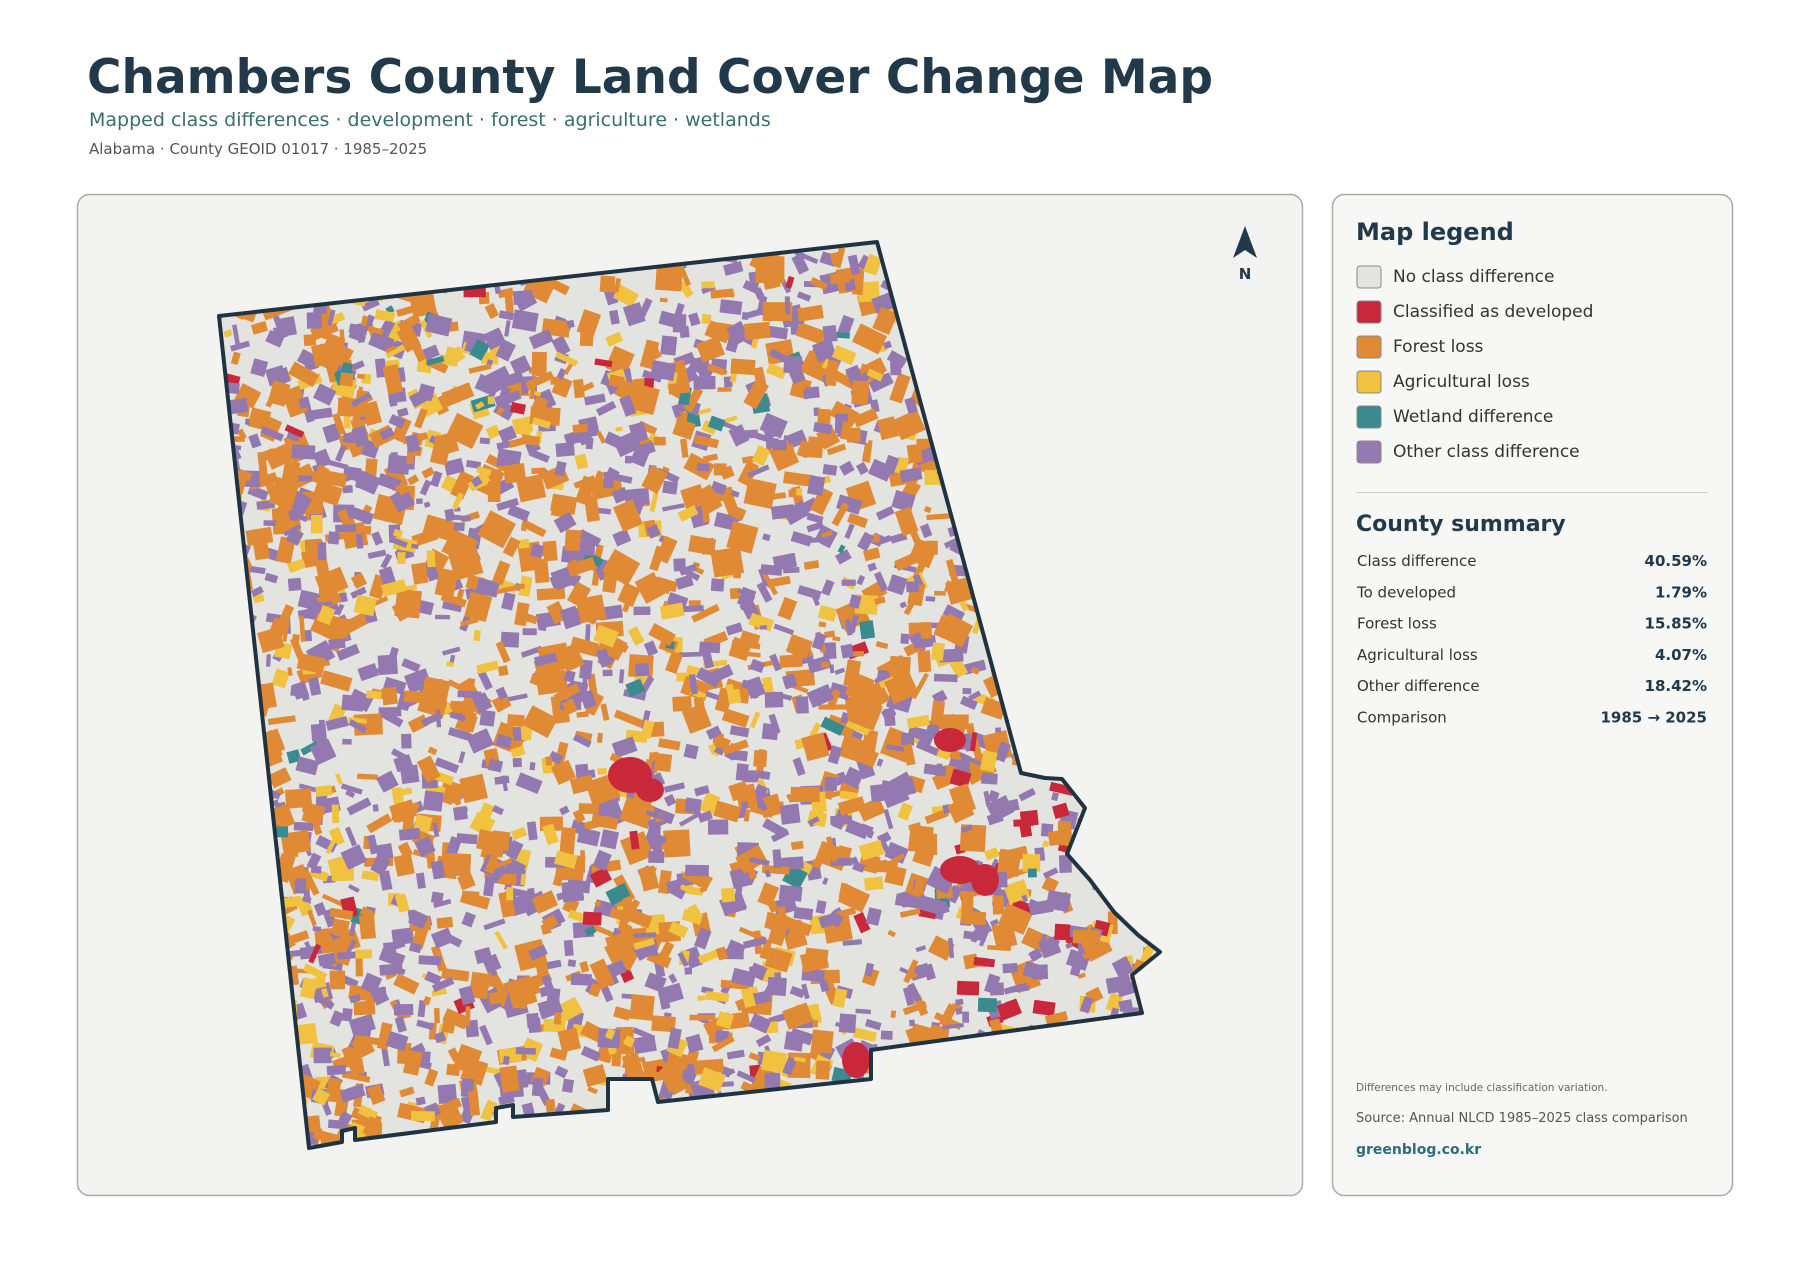 The image size is (1800, 1273). I want to click on title: Chambers County Land Cover Change Map, so click(650, 77).